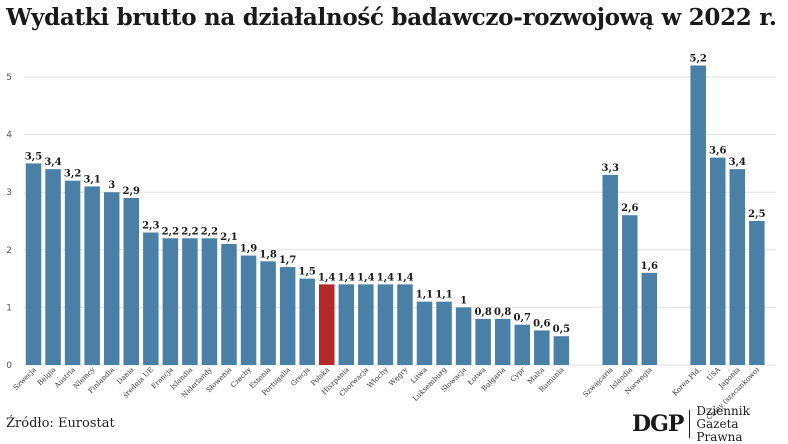  I want to click on x-tick-label: Włochy, so click(378, 378).